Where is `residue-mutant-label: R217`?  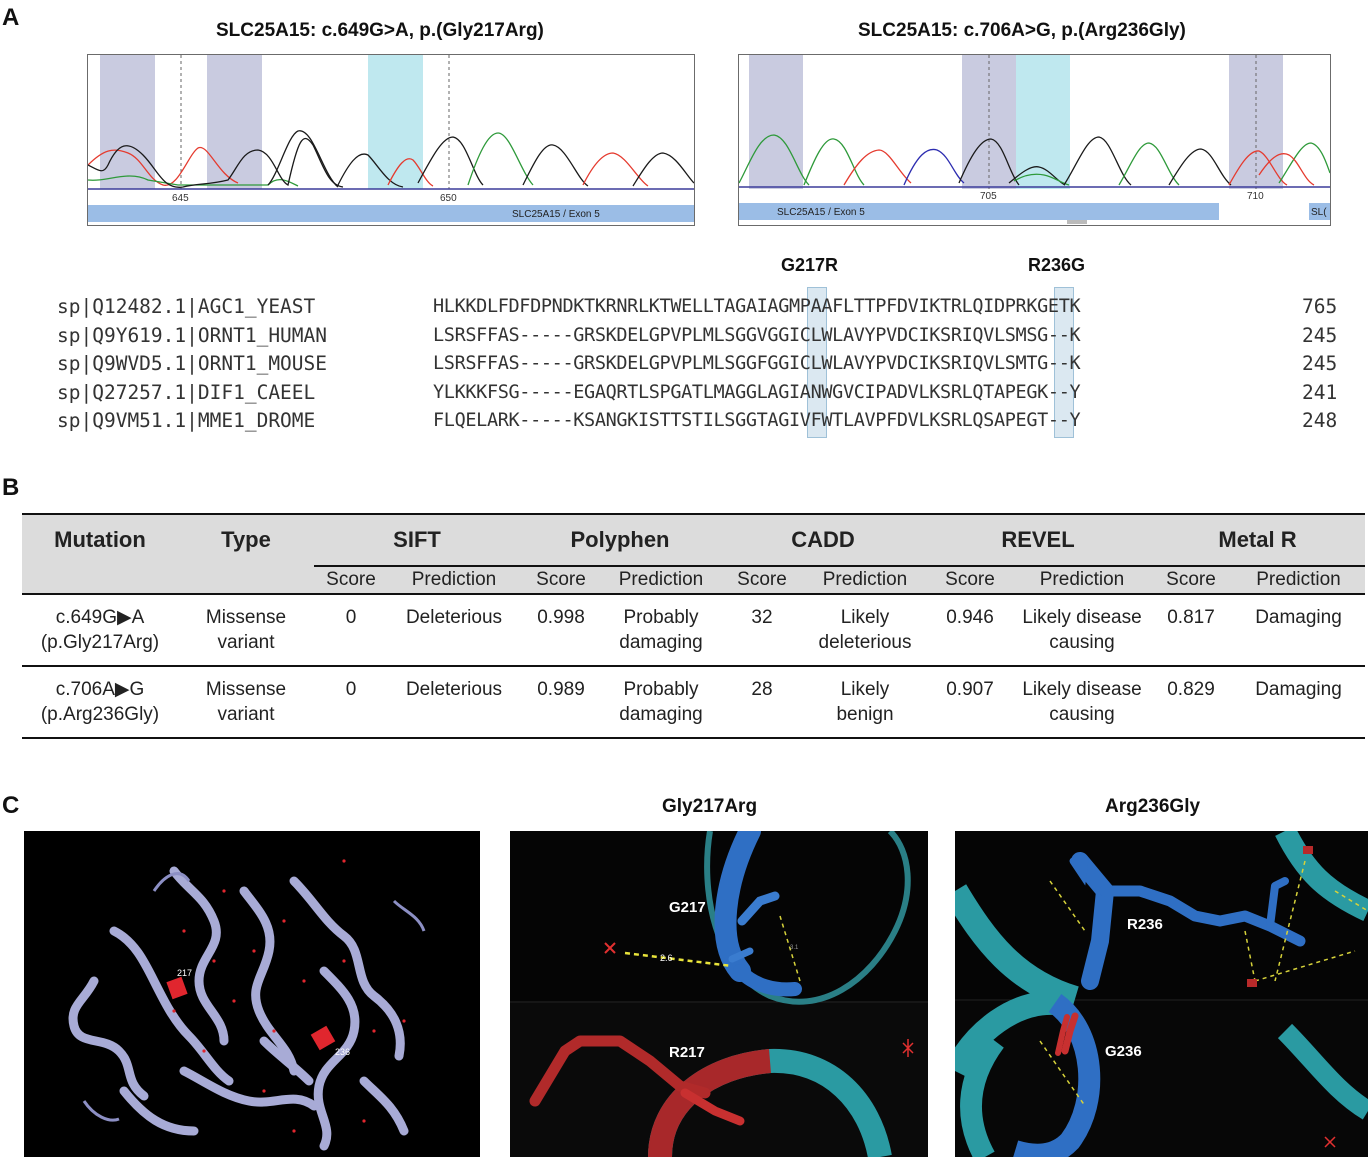
residue-mutant-label: R217 is located at coordinates (687, 1052).